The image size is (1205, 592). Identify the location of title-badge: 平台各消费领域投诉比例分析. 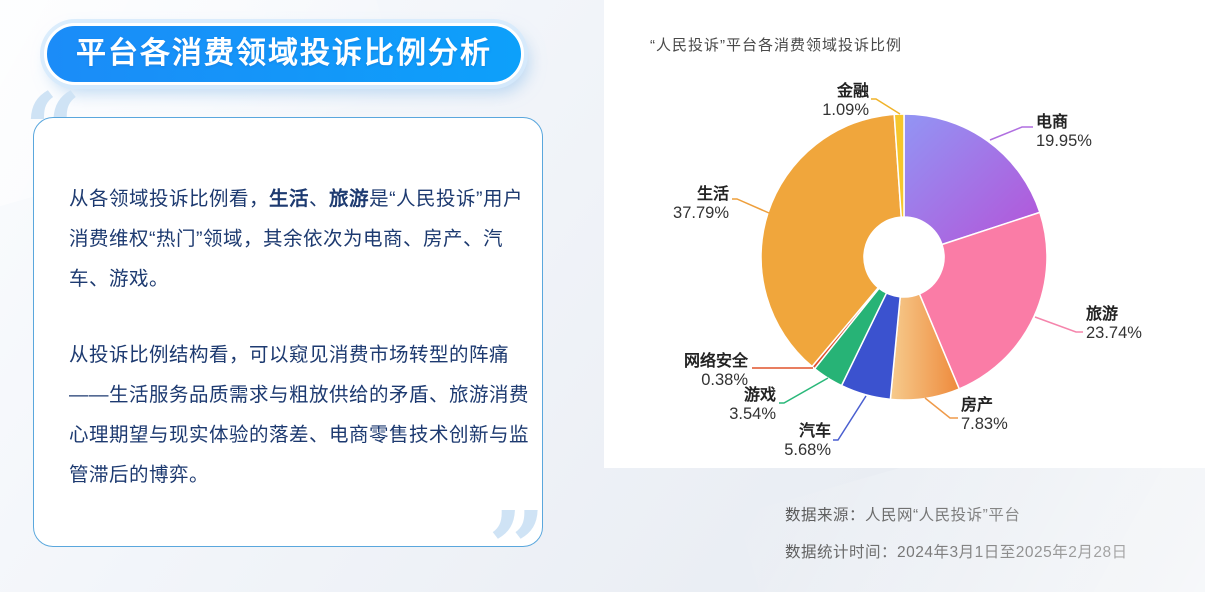
(284, 54).